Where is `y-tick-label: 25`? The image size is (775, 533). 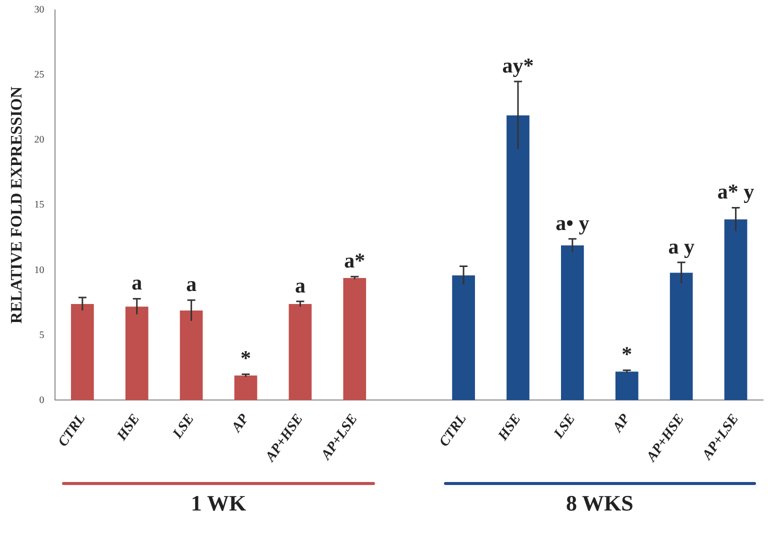 y-tick-label: 25 is located at coordinates (39, 75).